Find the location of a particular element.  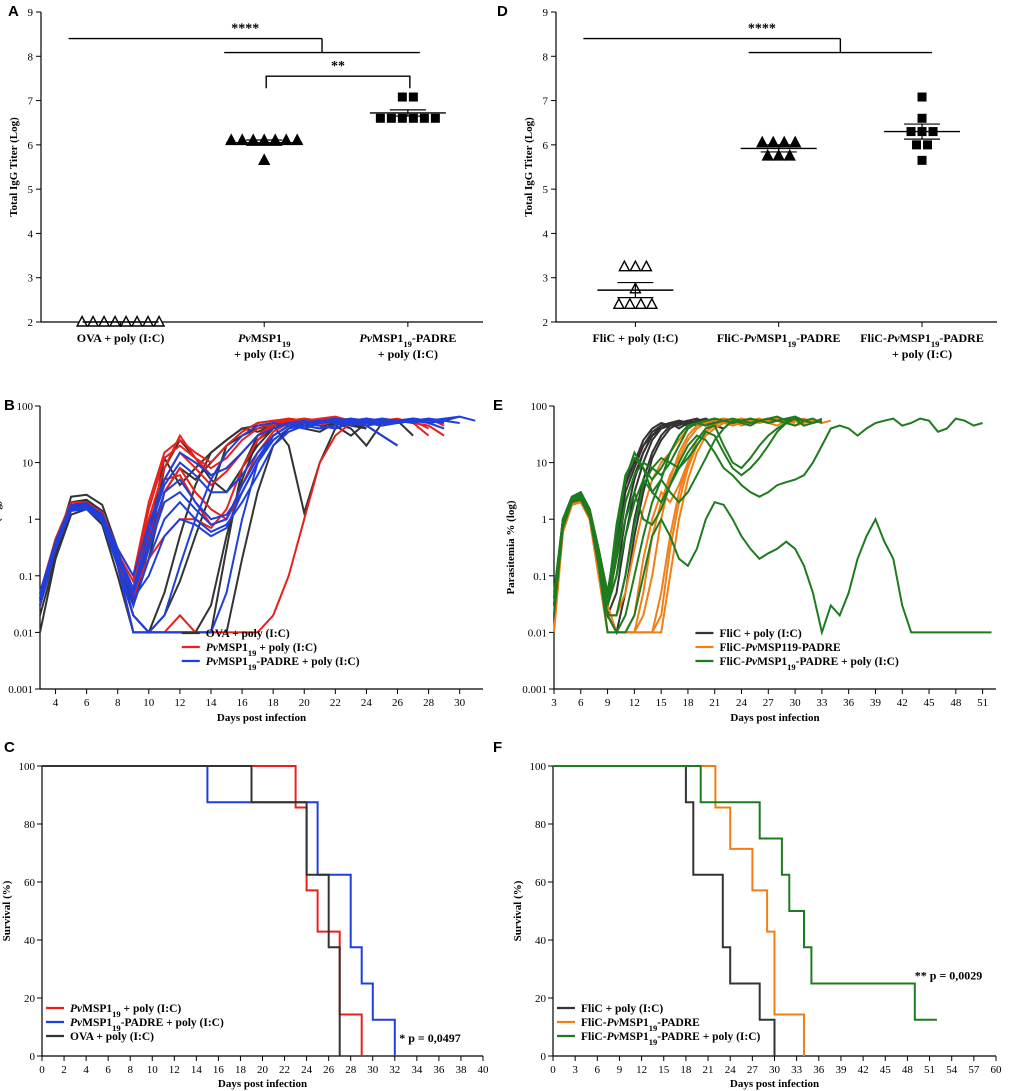

x-tick-label: 16 is located at coordinates (219, 1070).